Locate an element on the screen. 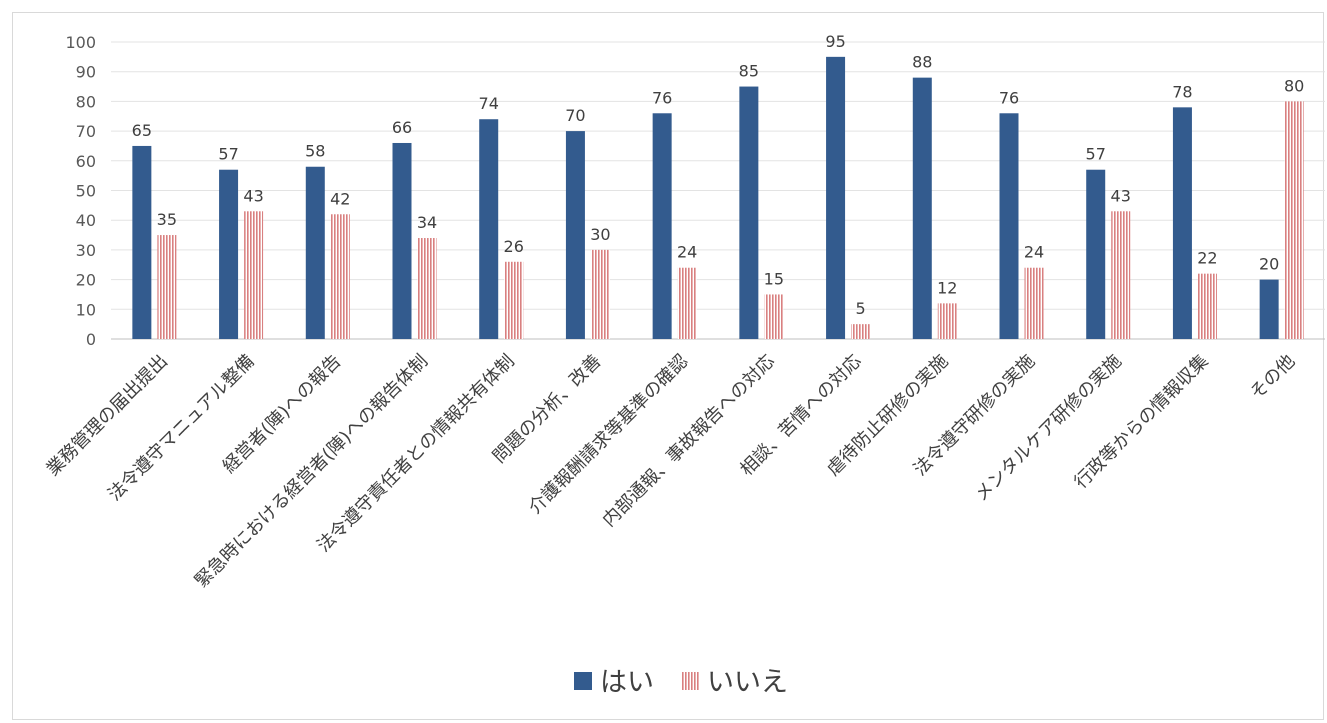  data-label: 85 is located at coordinates (749, 71).